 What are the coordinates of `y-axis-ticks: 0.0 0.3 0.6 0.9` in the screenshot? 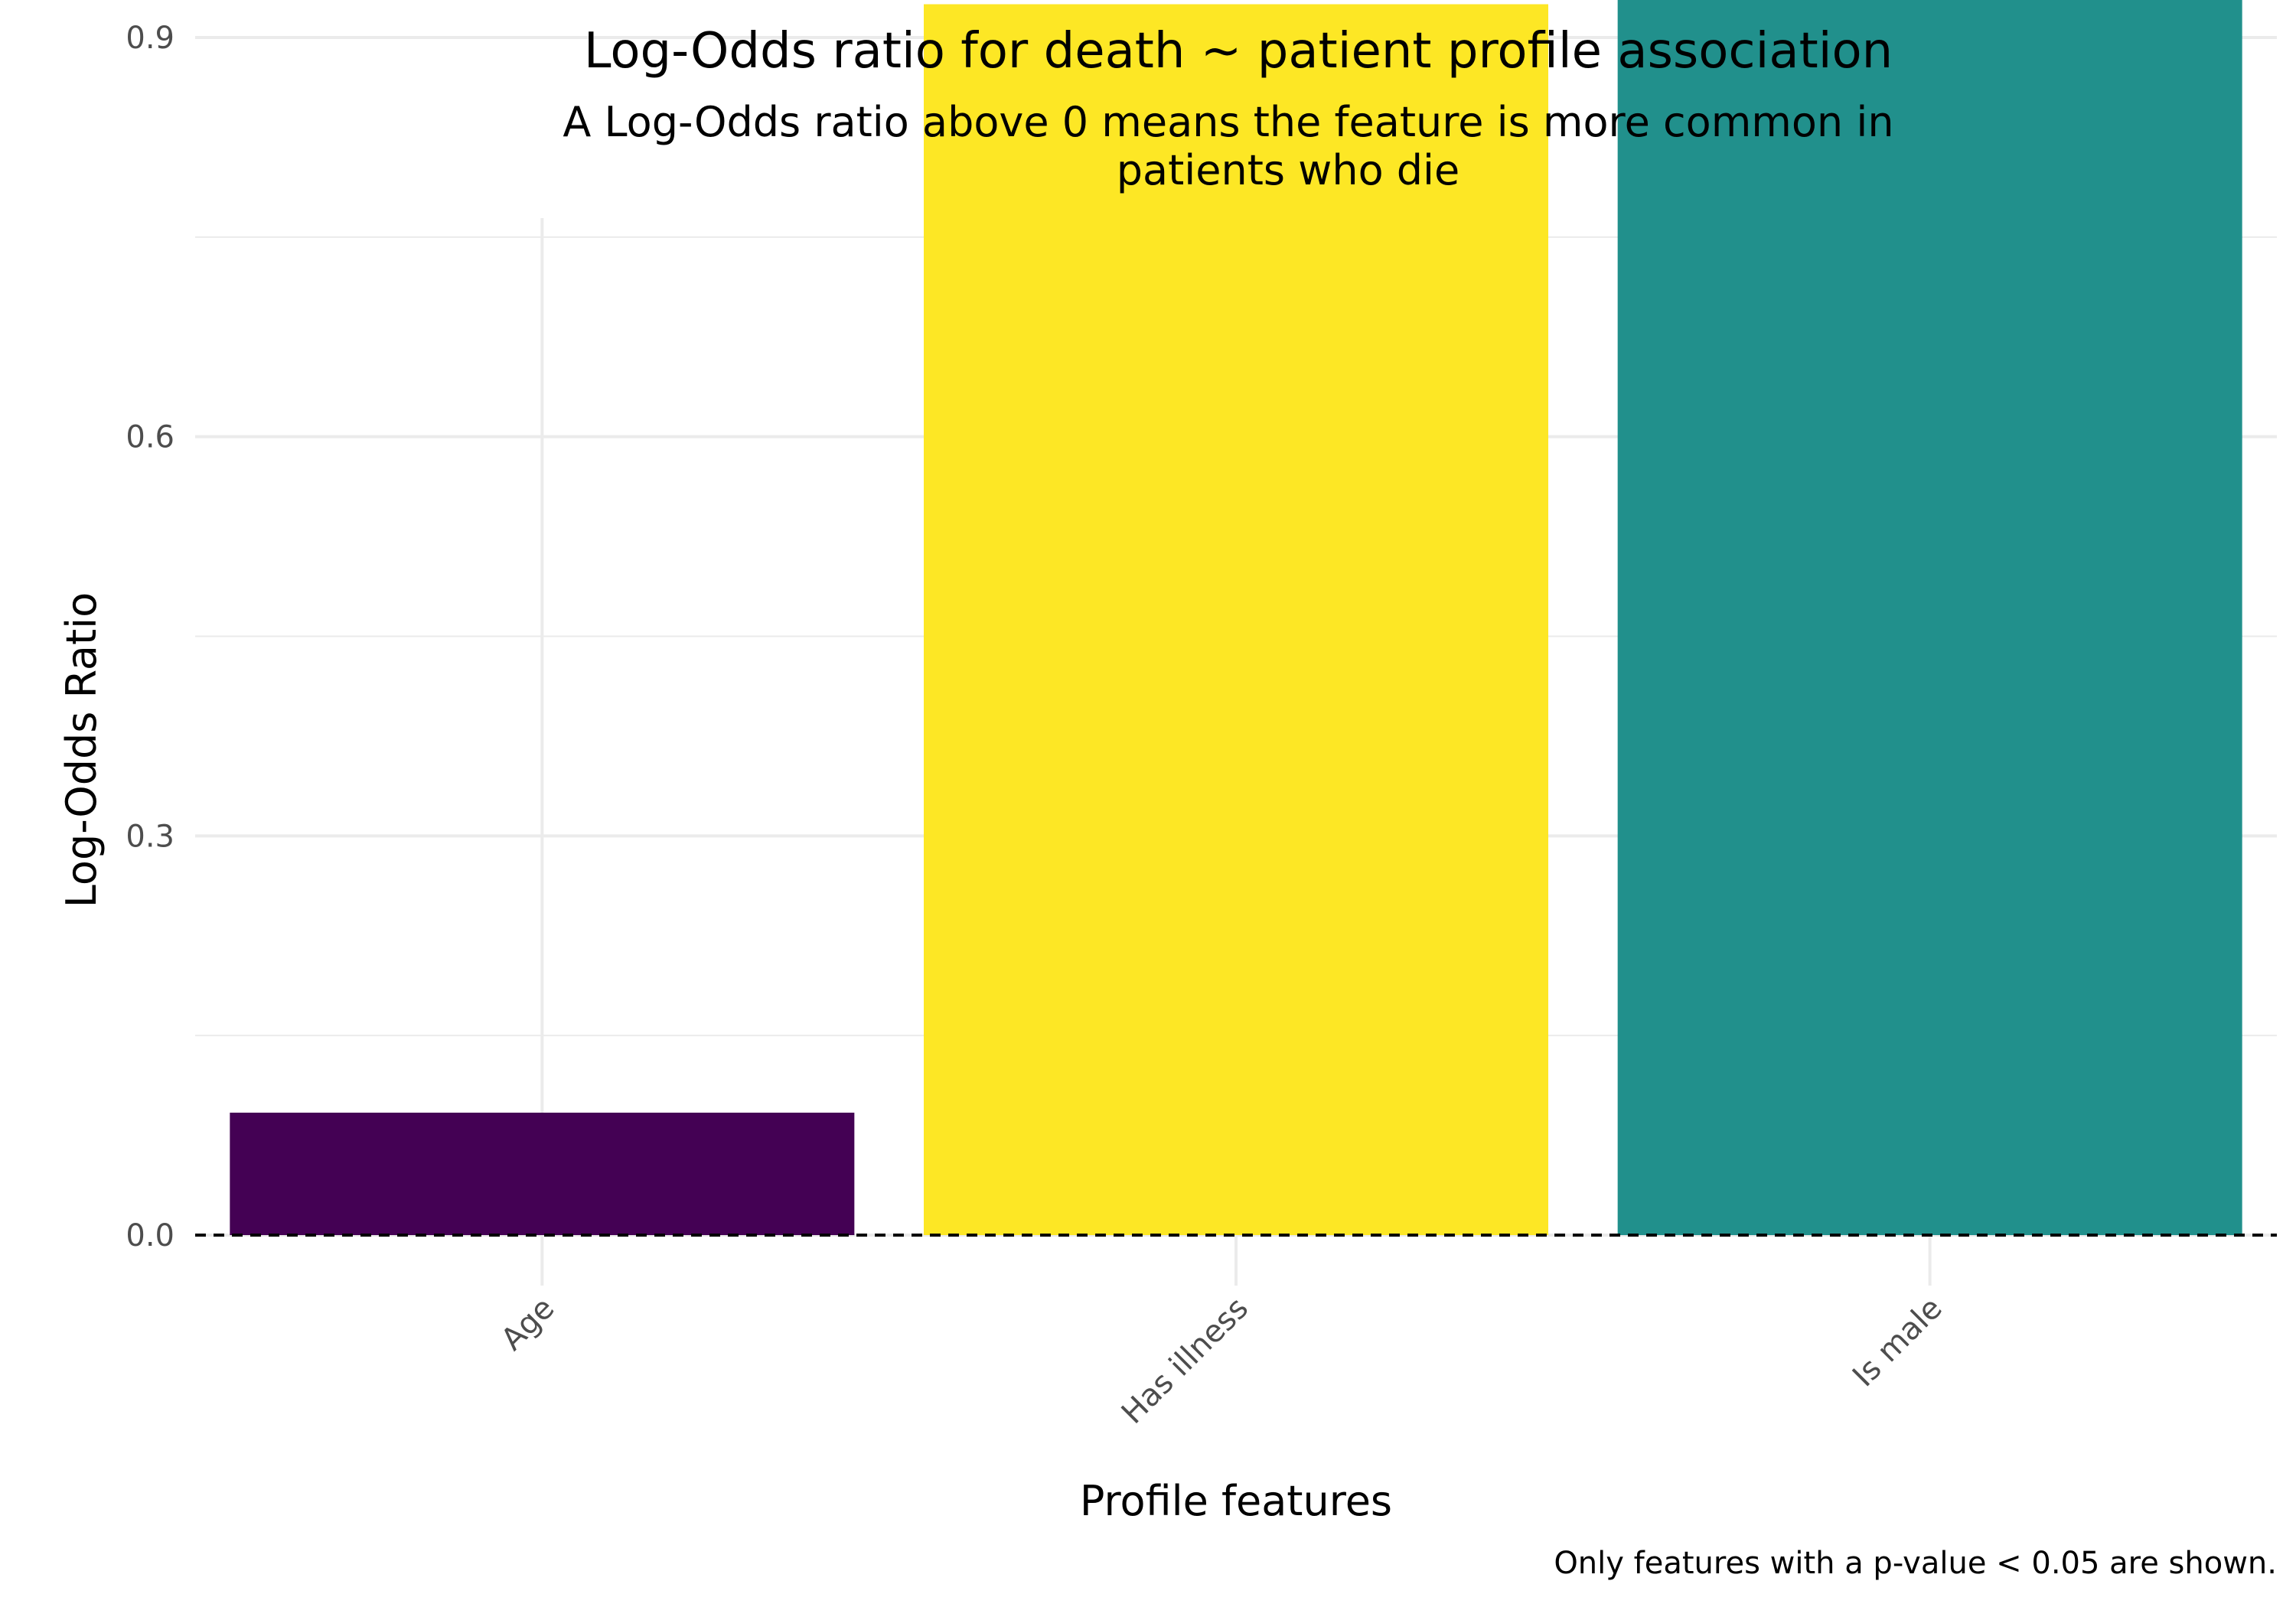 It's located at (150, 637).